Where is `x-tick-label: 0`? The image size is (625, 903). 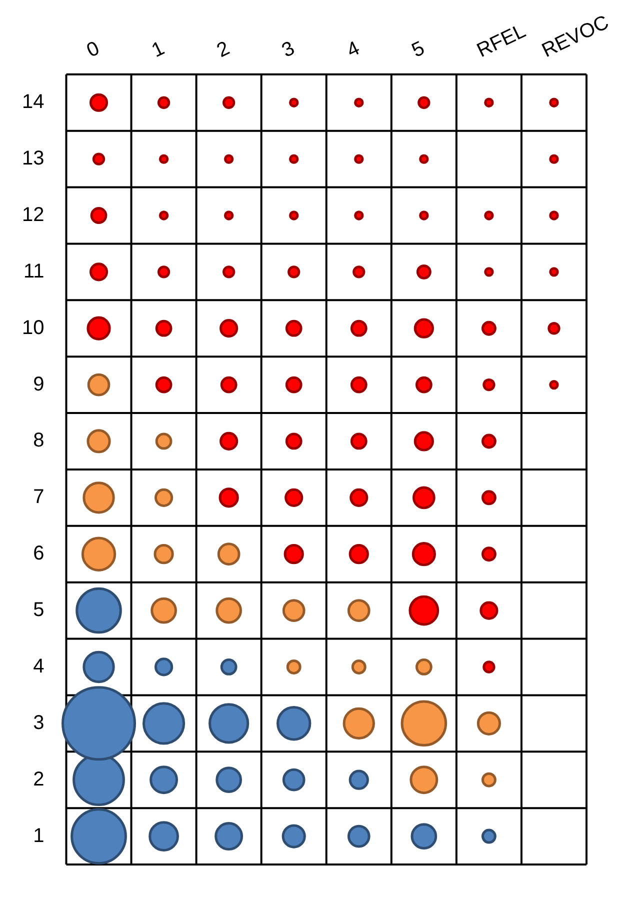 x-tick-label: 0 is located at coordinates (93, 49).